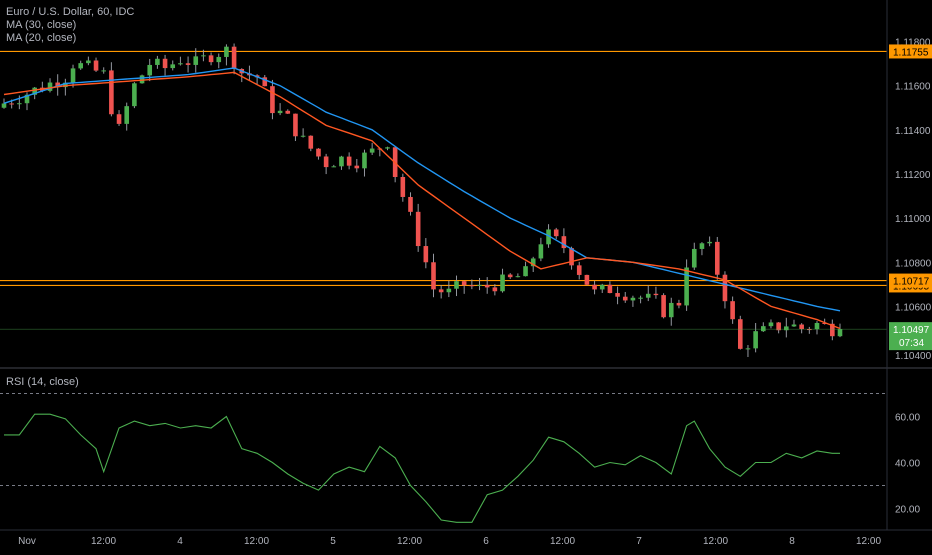 The width and height of the screenshot is (932, 555). I want to click on rsi-tick-label: 20.00, so click(907, 510).